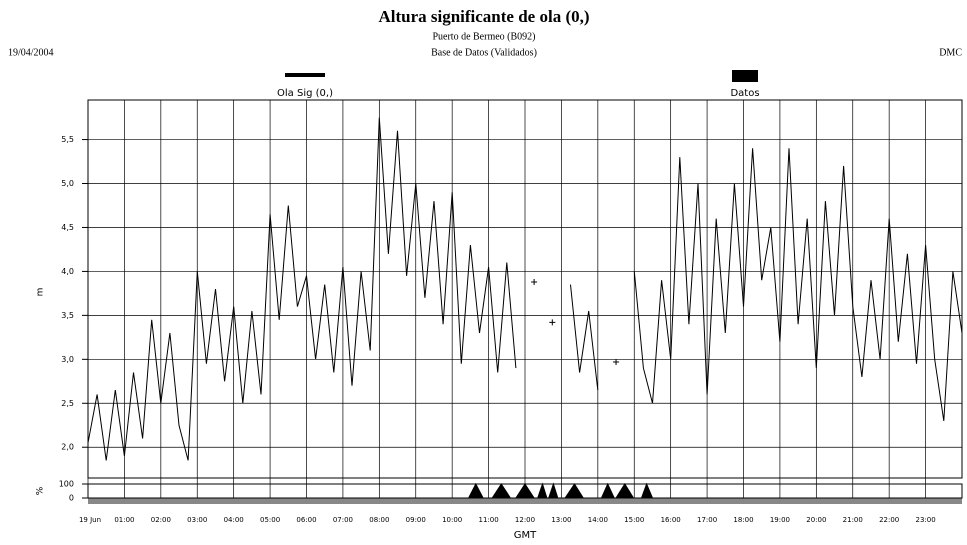 Image resolution: width=967 pixels, height=545 pixels. Describe the element at coordinates (853, 520) in the screenshot. I see `x-tick-label: 21:00` at that location.